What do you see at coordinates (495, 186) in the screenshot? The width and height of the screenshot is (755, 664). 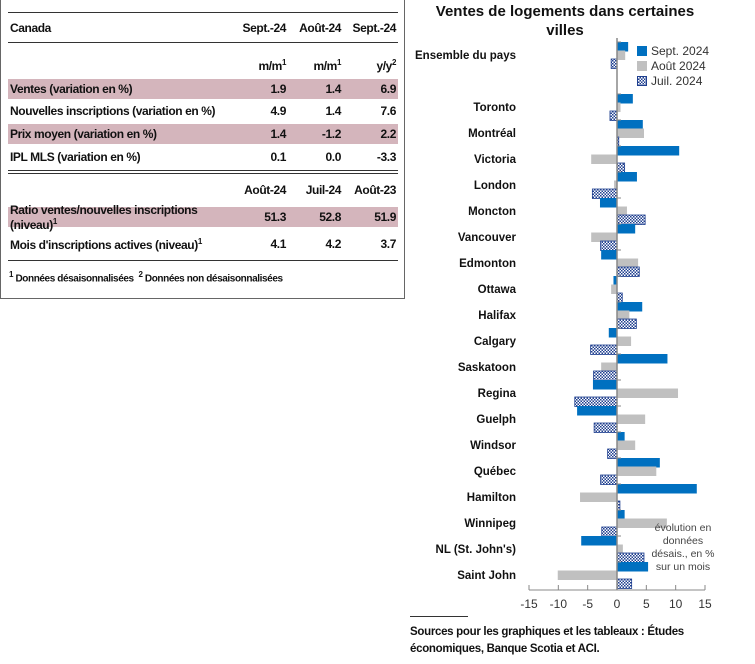 I see `category-label: London` at bounding box center [495, 186].